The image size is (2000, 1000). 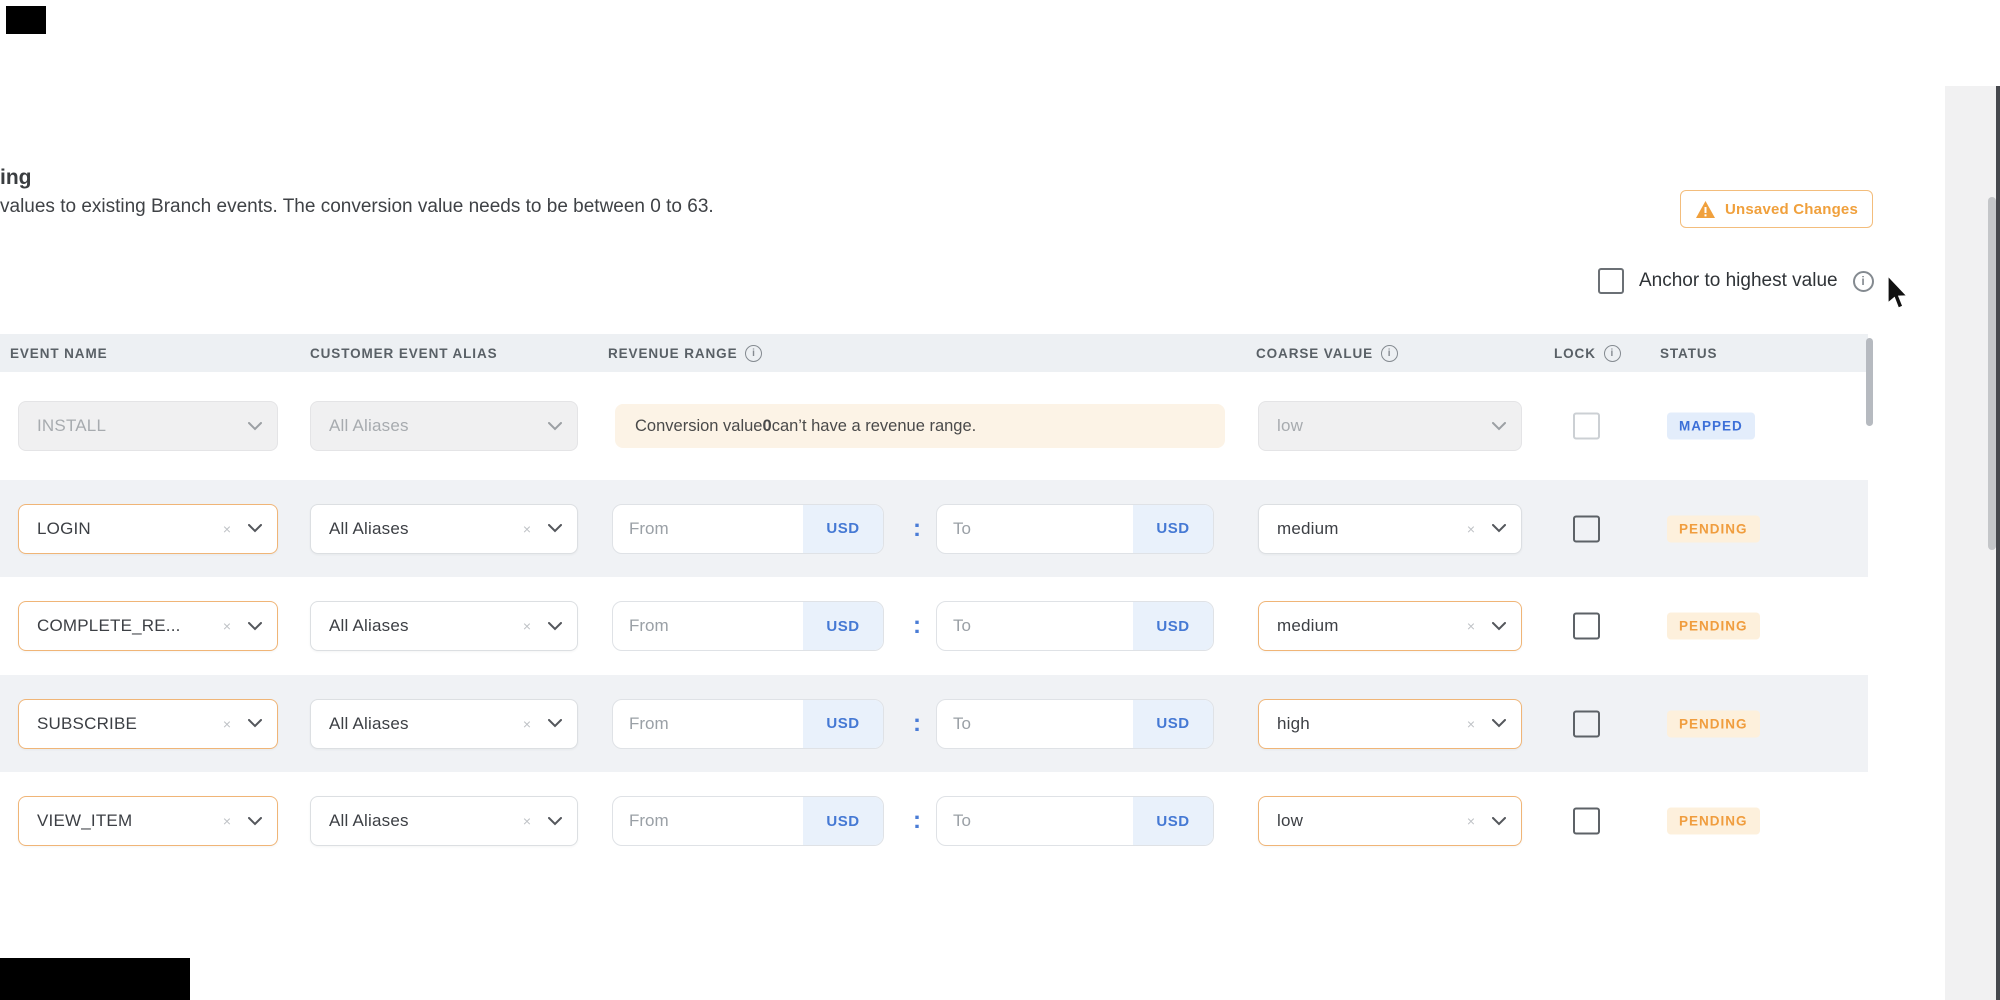 I want to click on column-header-revenue-range: REVENUE RANGE i, so click(x=685, y=353).